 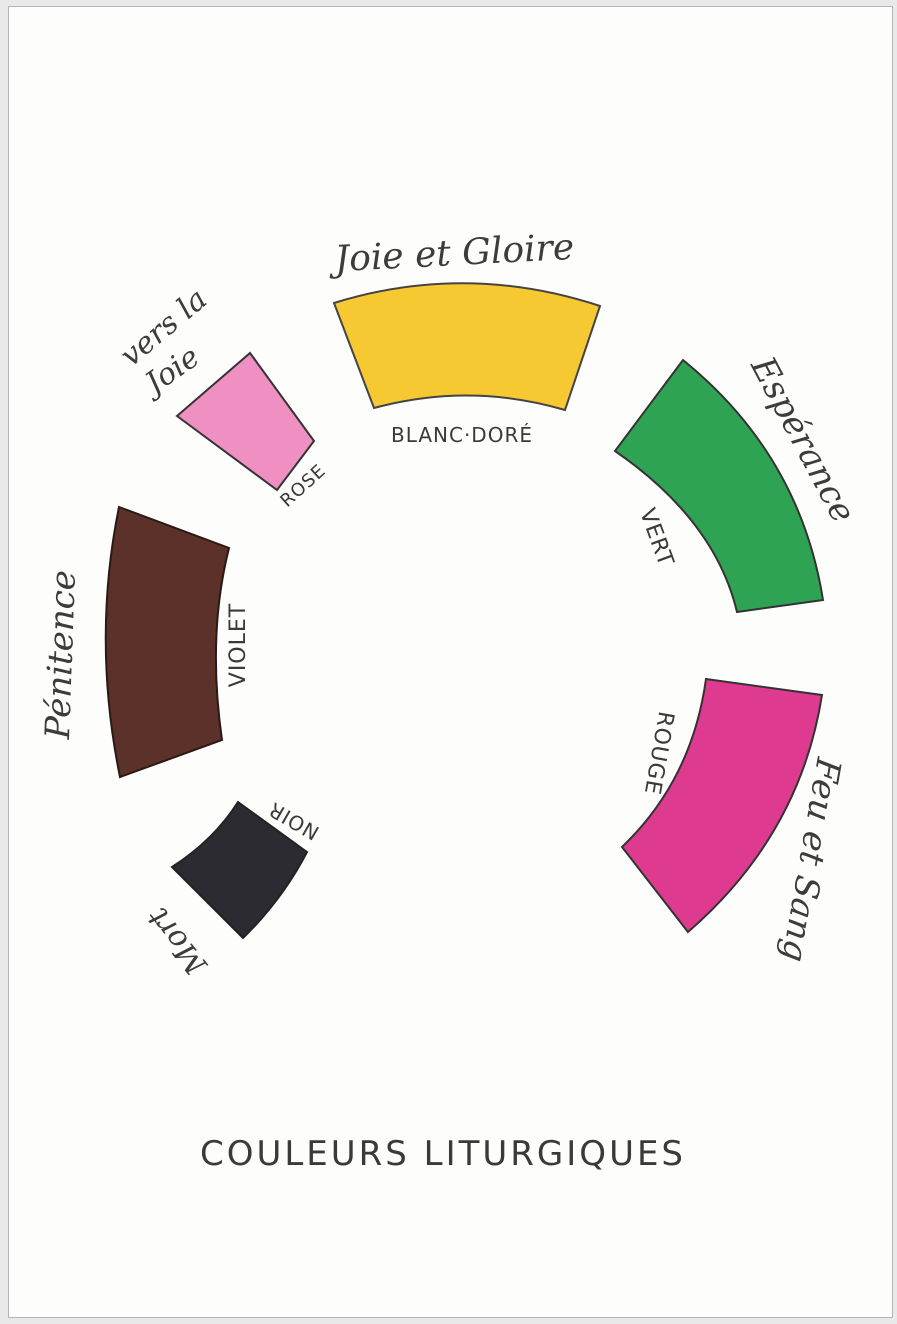 What do you see at coordinates (719, 486) in the screenshot?
I see `segment-vert` at bounding box center [719, 486].